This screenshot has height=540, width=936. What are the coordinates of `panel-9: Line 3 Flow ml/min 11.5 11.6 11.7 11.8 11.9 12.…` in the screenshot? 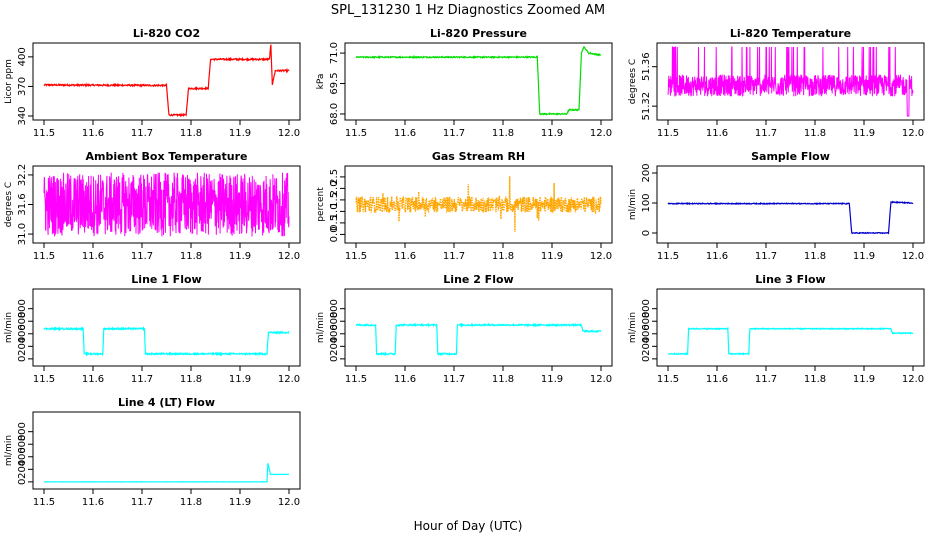 It's located at (776, 329).